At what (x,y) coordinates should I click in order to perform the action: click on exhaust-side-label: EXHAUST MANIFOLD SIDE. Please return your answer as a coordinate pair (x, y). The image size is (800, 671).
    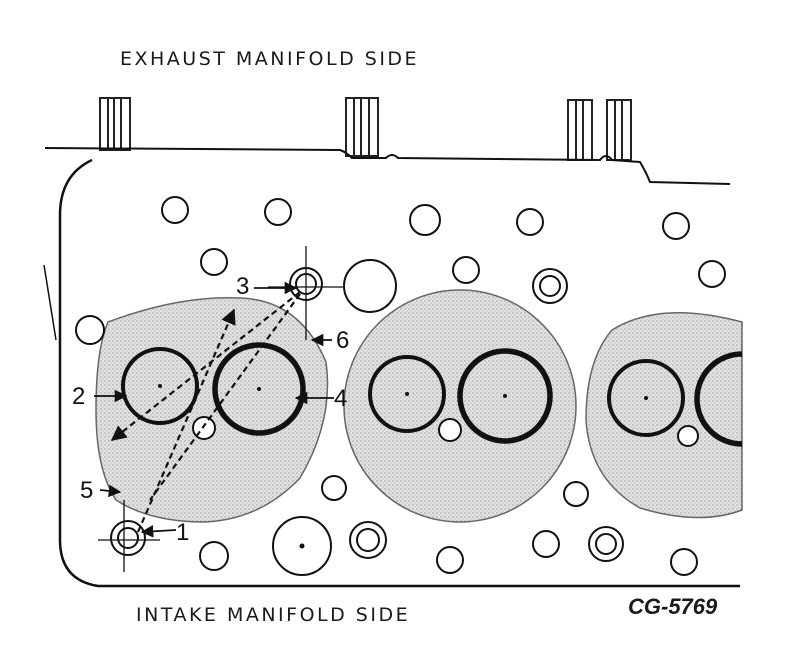
    Looking at the image, I should click on (270, 59).